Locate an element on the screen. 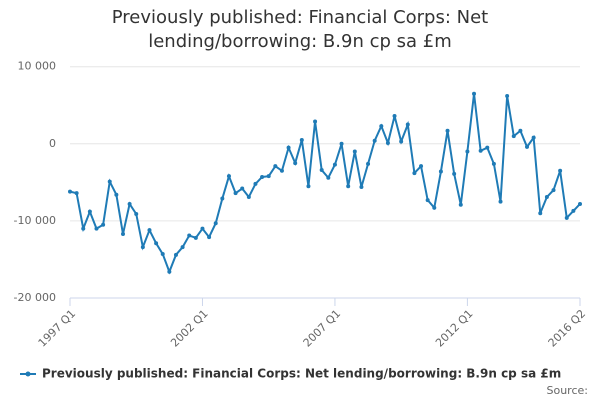 Image resolution: width=600 pixels, height=400 pixels. y-tick-label: -20 000 is located at coordinates (35, 297).